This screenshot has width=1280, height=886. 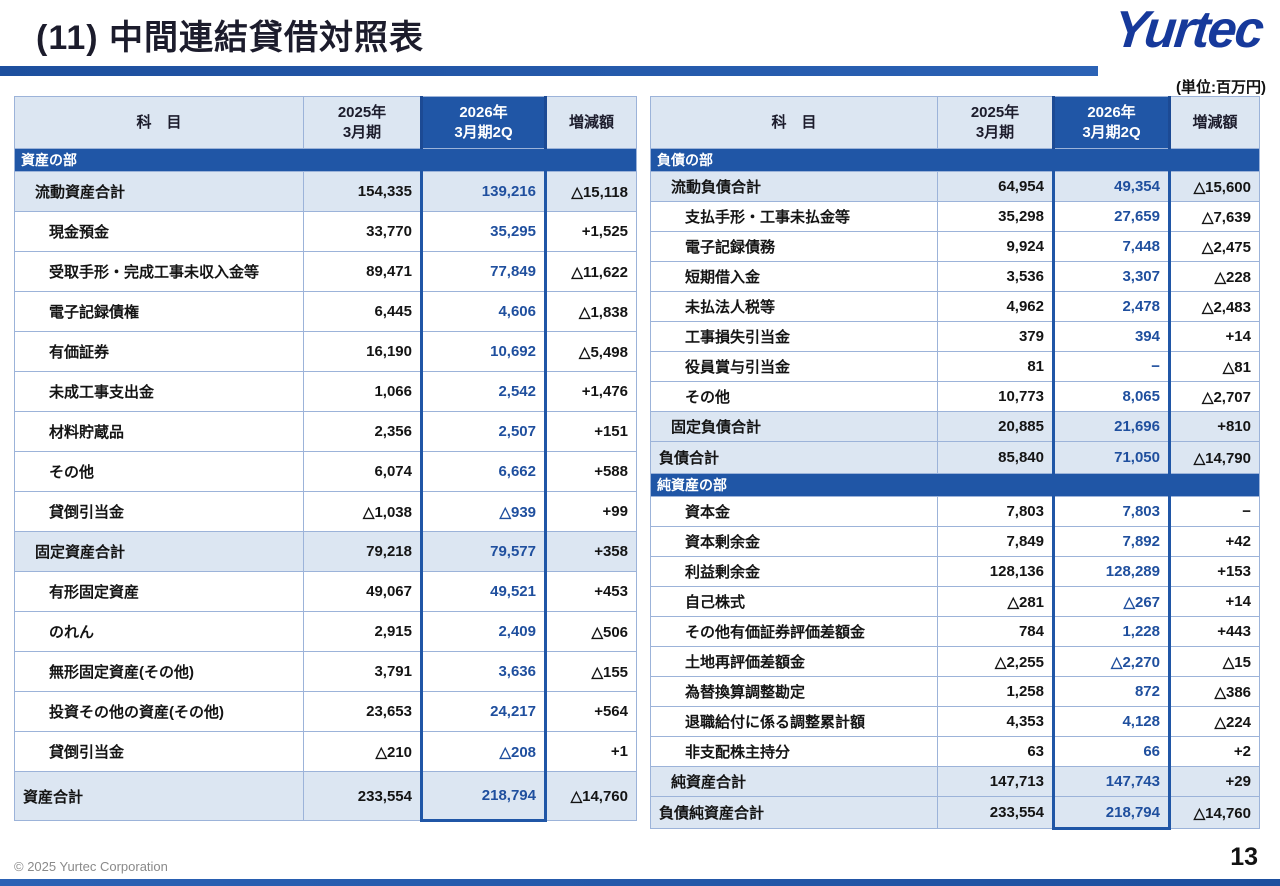 What do you see at coordinates (483, 351) in the screenshot?
I see `value-curr: 10,692` at bounding box center [483, 351].